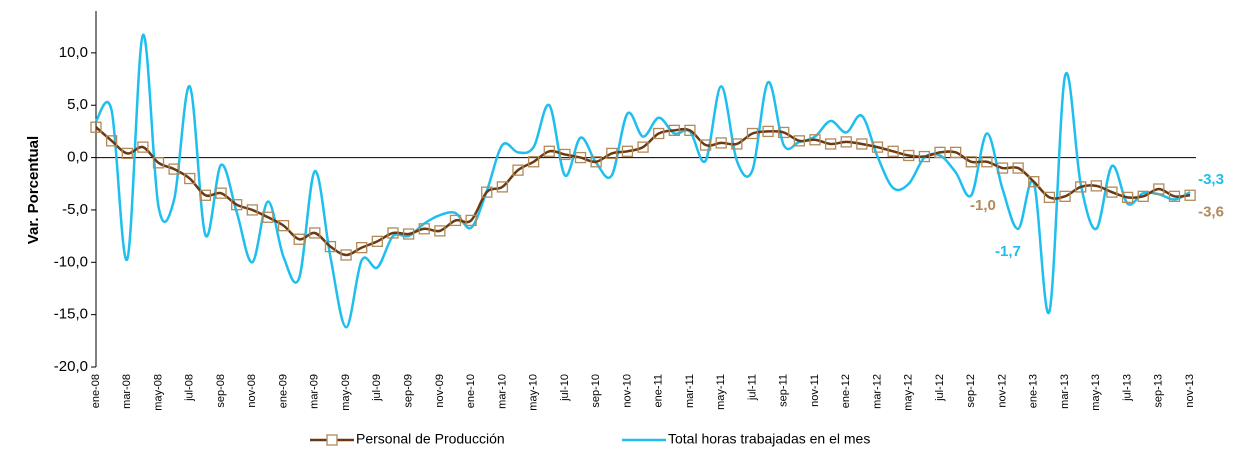 This screenshot has height=454, width=1252. I want to click on value-label: -3,3, so click(1211, 179).